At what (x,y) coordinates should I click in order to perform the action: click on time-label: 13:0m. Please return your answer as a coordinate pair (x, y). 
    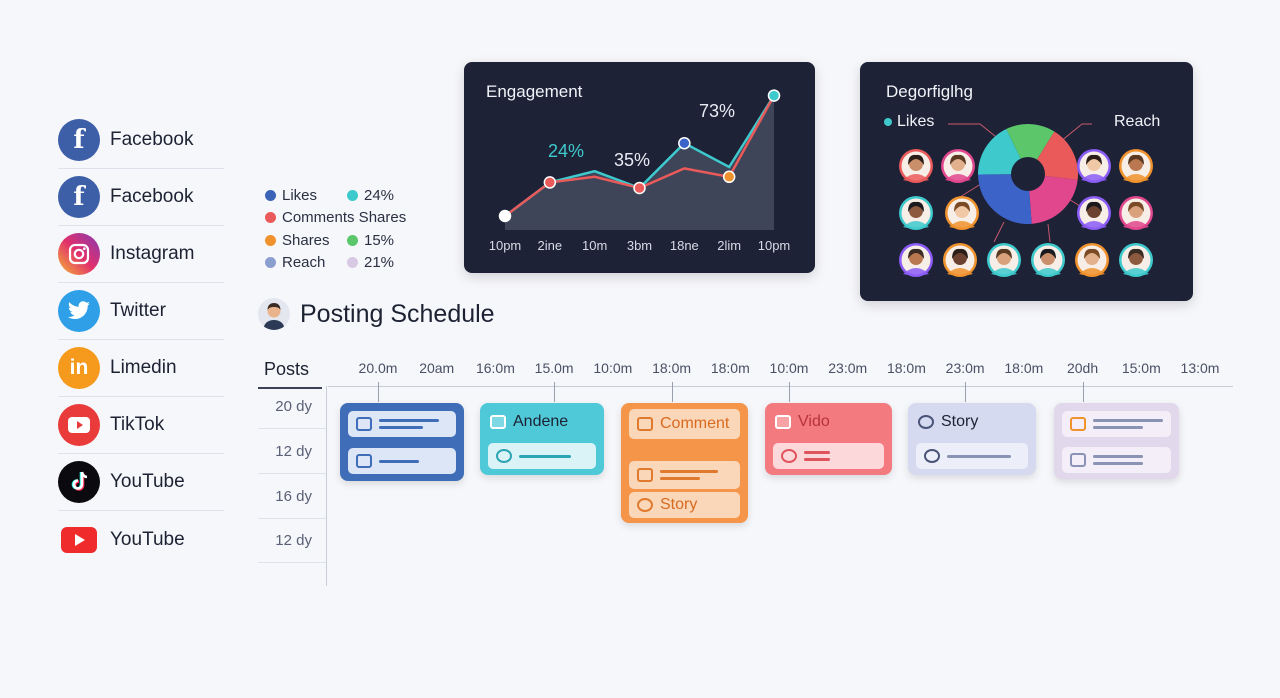
    Looking at the image, I should click on (1200, 368).